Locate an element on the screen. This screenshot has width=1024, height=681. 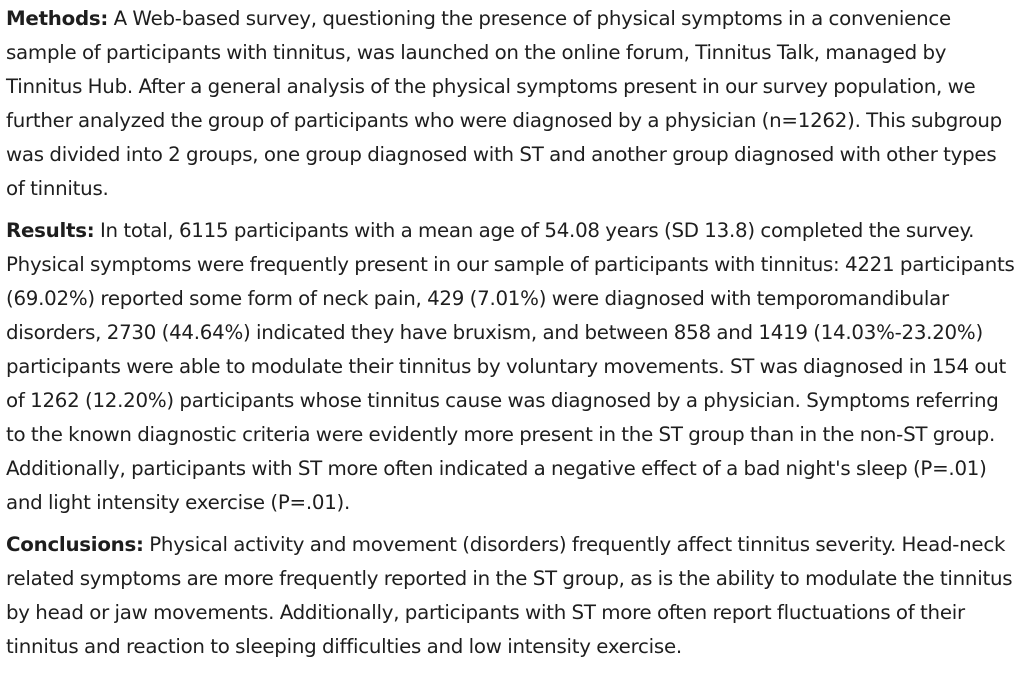
results-label: Results: is located at coordinates (50, 230).